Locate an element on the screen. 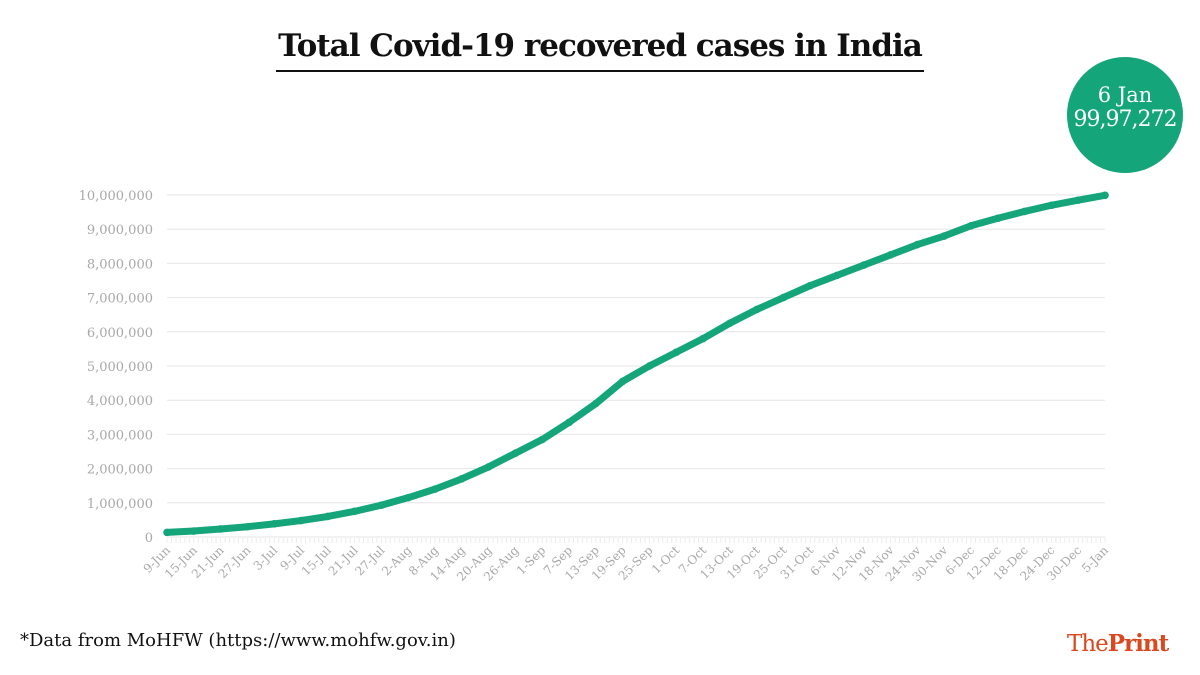 The height and width of the screenshot is (675, 1200). y-tick-label: 9,000,000 is located at coordinates (120, 230).